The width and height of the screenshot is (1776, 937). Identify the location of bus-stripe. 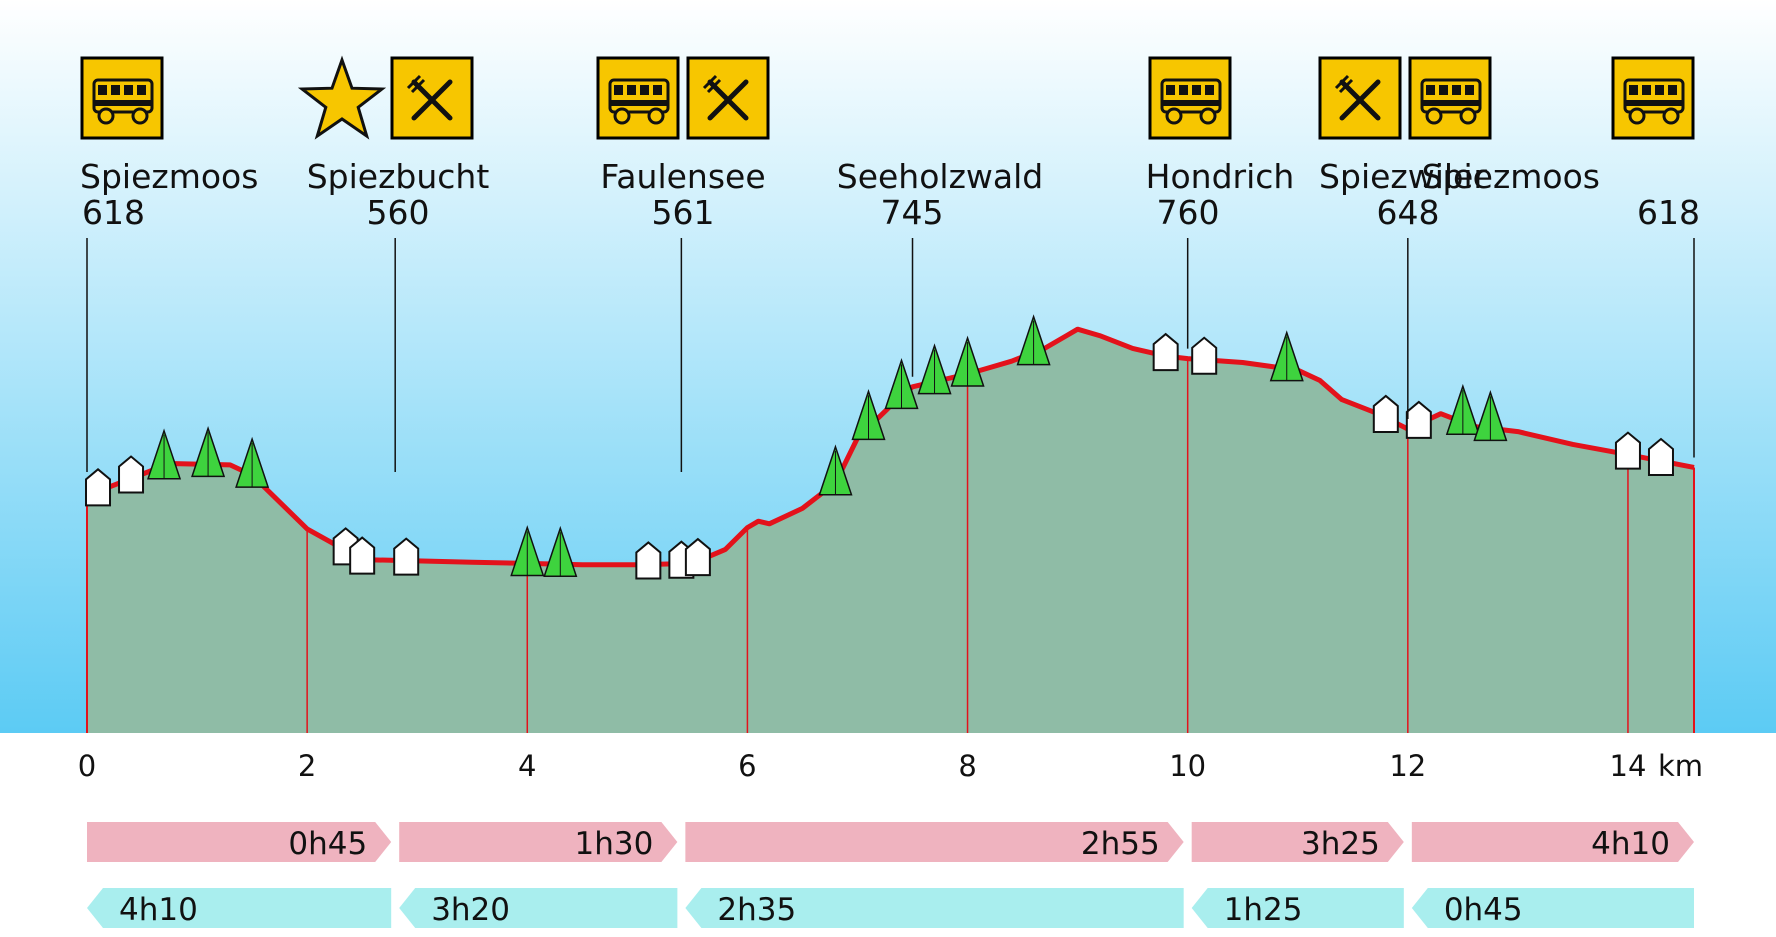
(1654, 103).